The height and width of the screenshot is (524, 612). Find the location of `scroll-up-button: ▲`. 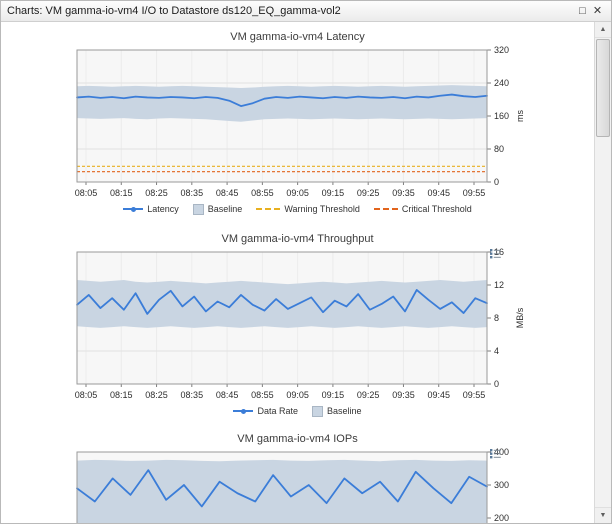

scroll-up-button: ▲ is located at coordinates (603, 30).